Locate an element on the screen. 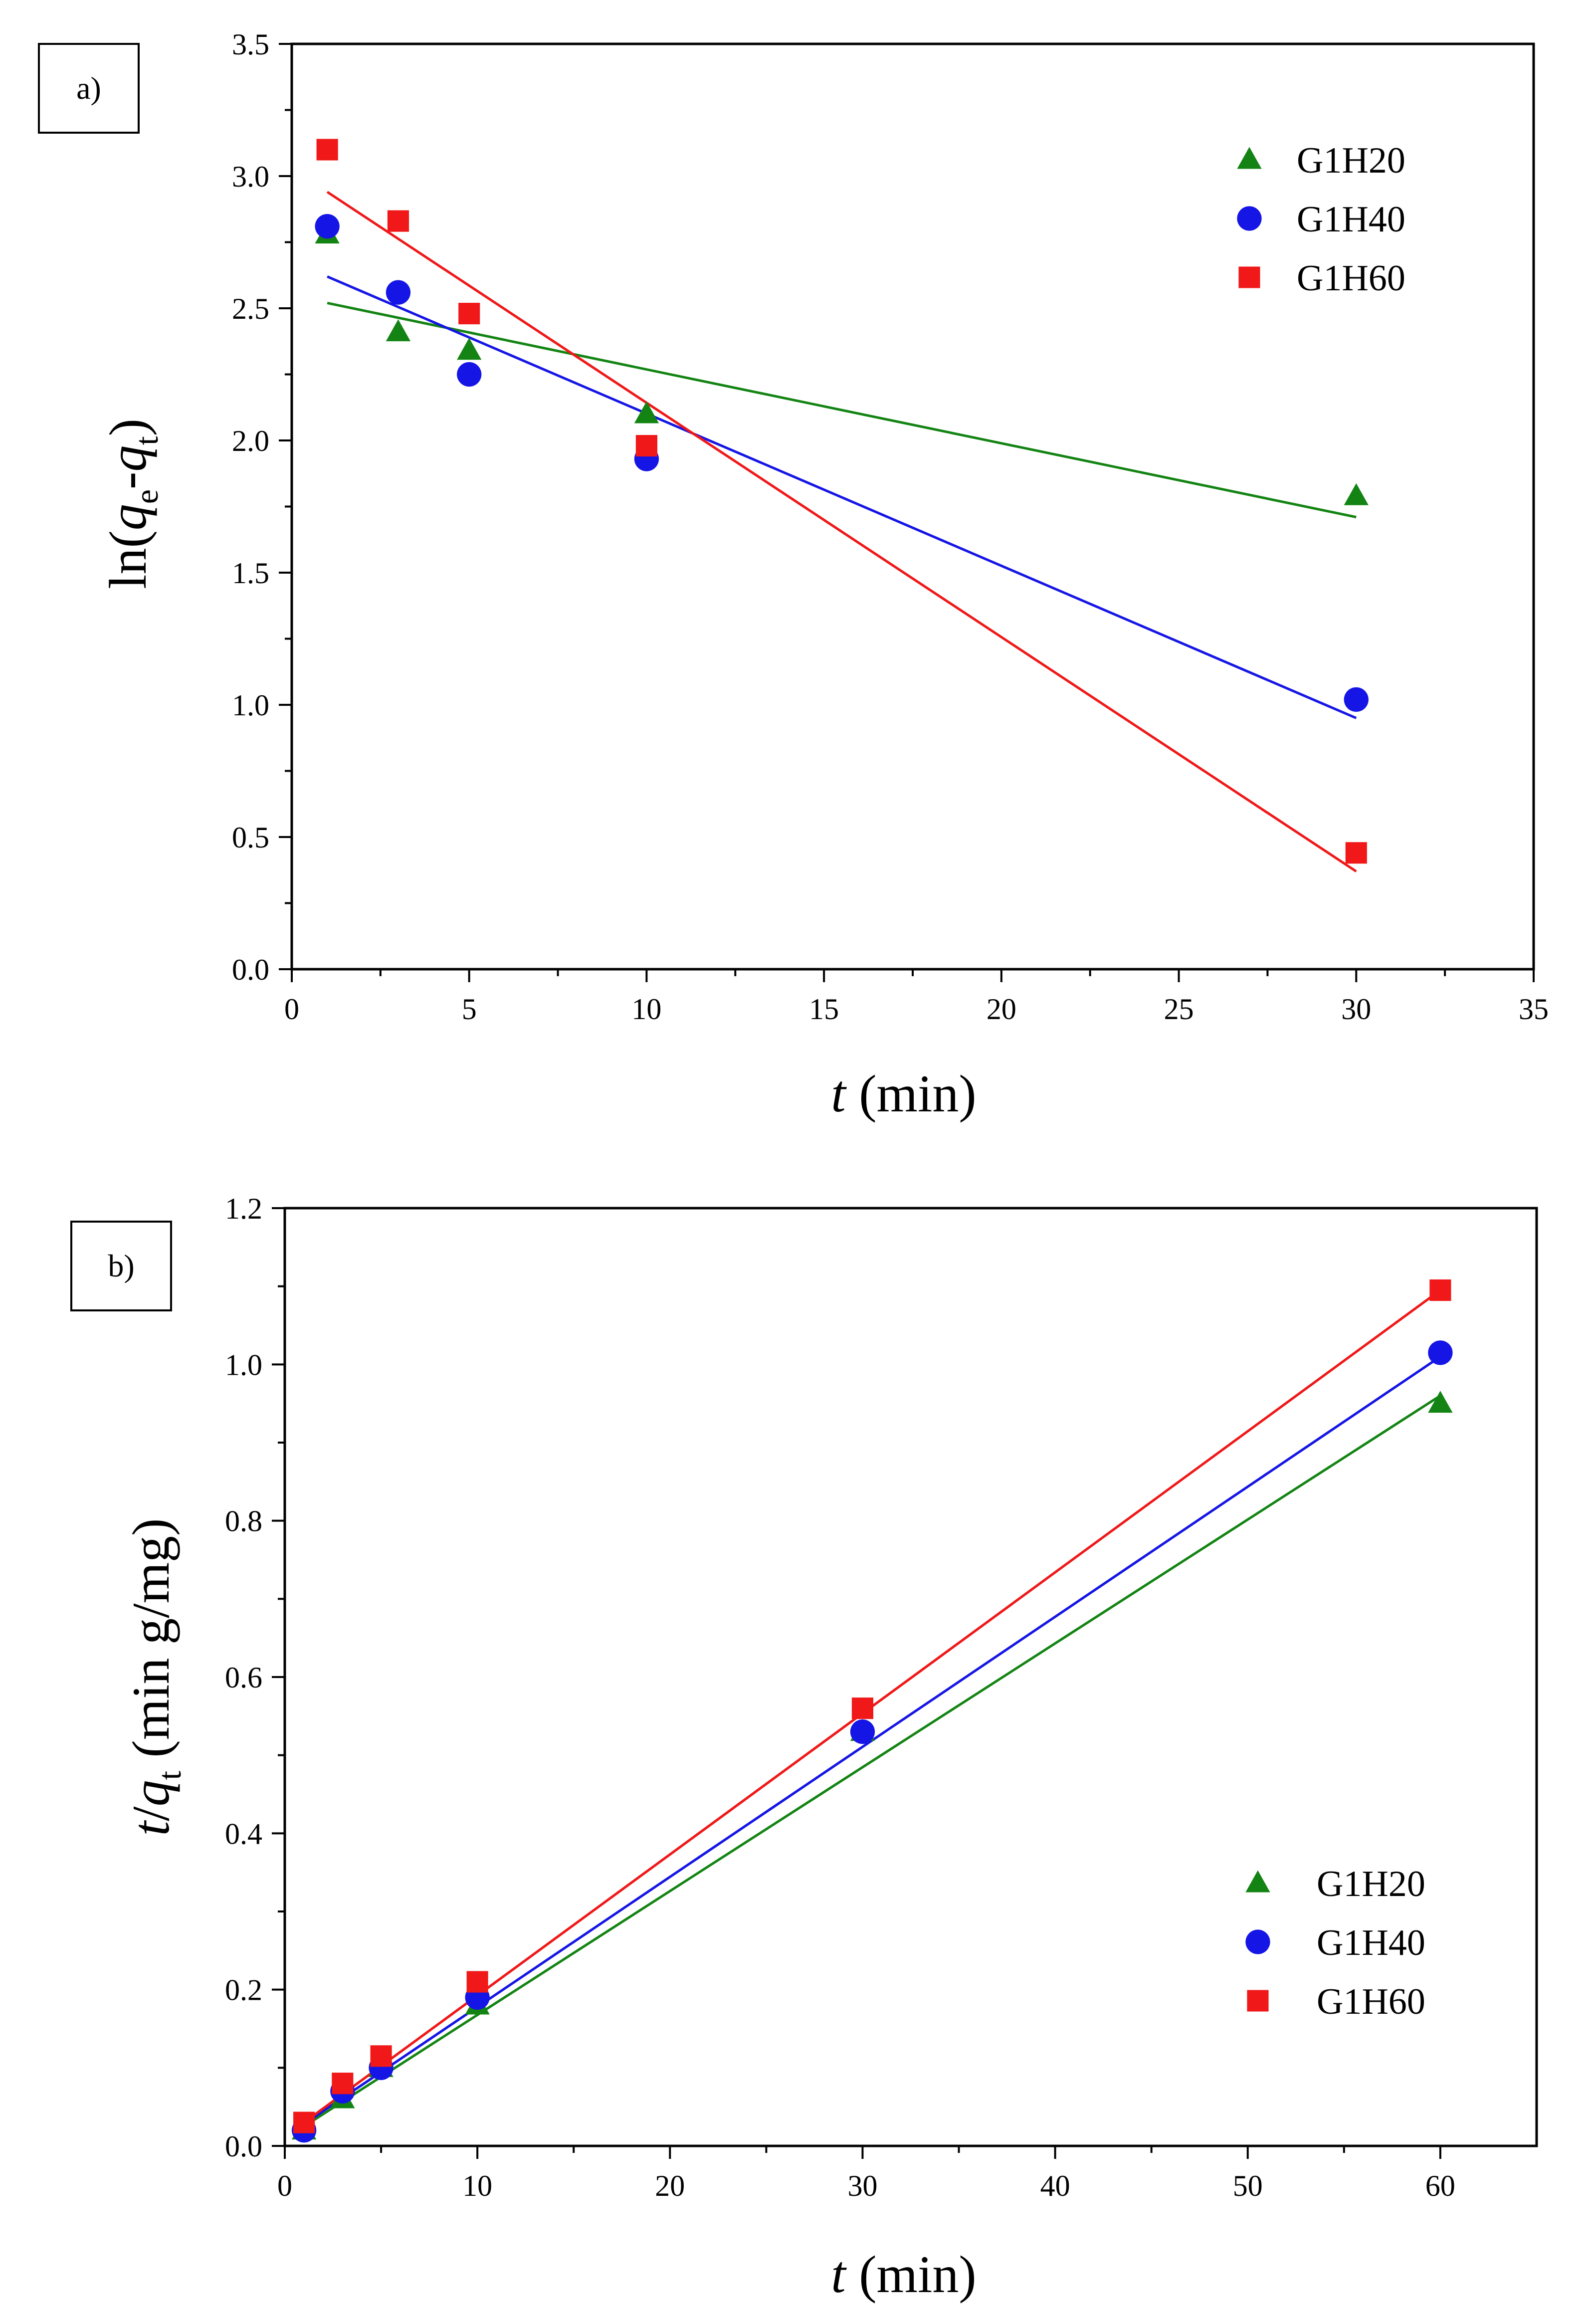 The height and width of the screenshot is (2324, 1586). panel-a-label-box is located at coordinates (89, 88).